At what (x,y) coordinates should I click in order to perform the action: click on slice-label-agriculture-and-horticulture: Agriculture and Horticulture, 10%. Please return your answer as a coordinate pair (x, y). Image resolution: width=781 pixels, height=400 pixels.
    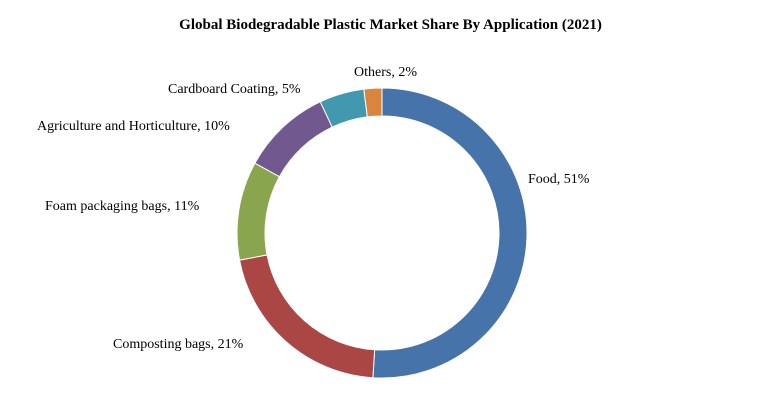
    Looking at the image, I should click on (133, 126).